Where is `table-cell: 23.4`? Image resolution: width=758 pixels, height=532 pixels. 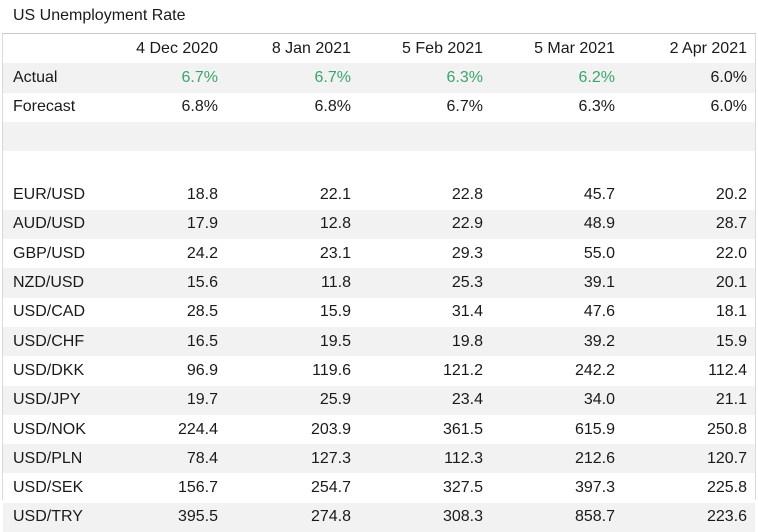 table-cell: 23.4 is located at coordinates (467, 400).